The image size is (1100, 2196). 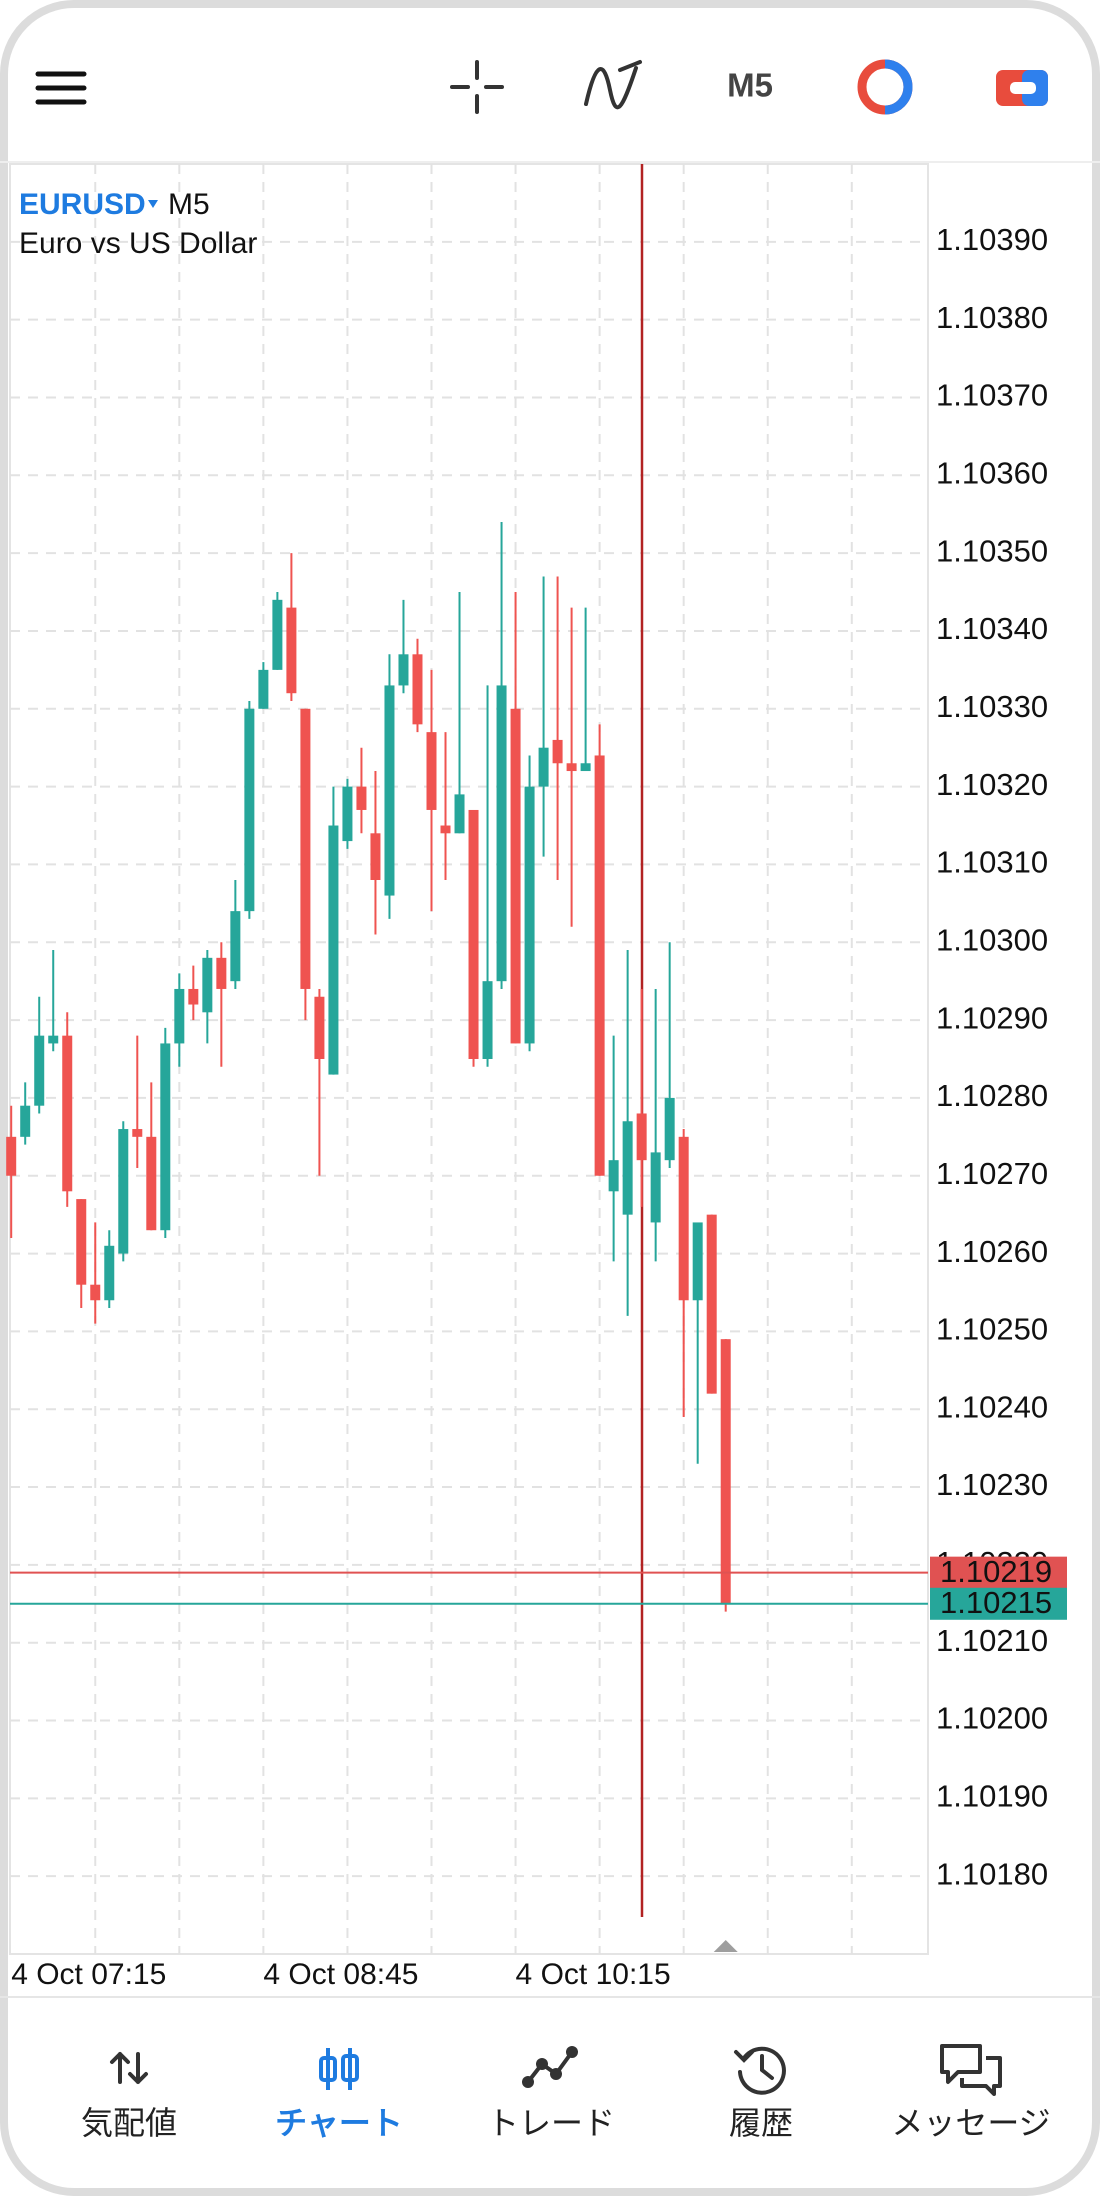 I want to click on trade-button, so click(x=1022, y=88).